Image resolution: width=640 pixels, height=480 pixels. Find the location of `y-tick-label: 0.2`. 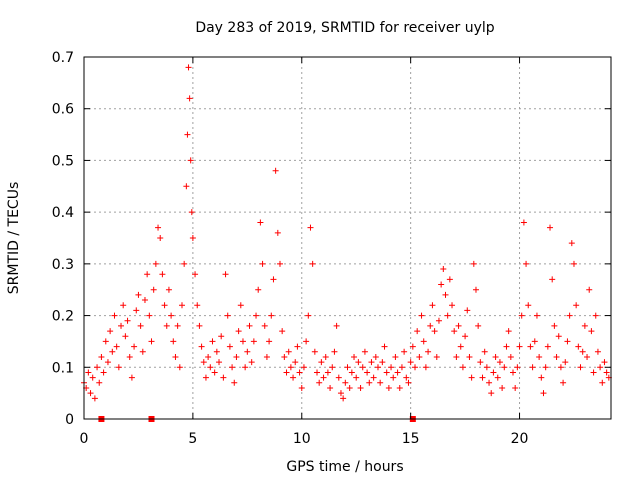

y-tick-label: 0.2 is located at coordinates (63, 317).